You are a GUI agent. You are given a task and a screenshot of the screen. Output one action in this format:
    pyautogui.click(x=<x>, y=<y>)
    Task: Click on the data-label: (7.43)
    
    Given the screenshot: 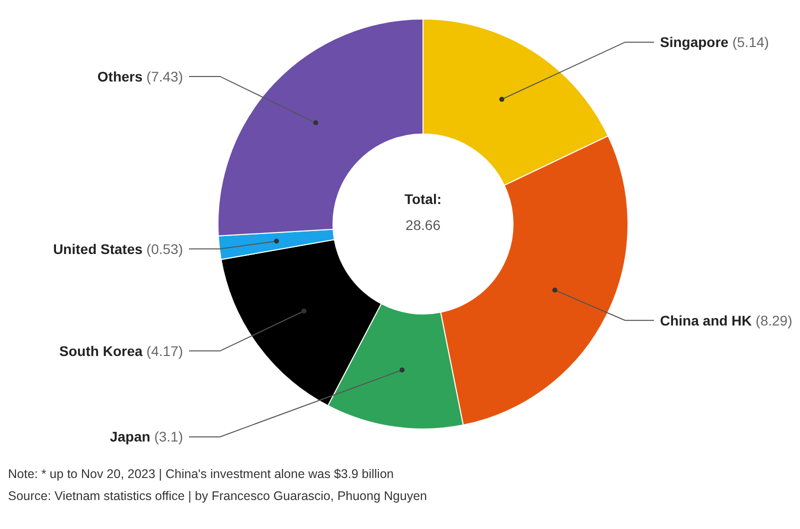 What is the action you would take?
    pyautogui.click(x=162, y=76)
    